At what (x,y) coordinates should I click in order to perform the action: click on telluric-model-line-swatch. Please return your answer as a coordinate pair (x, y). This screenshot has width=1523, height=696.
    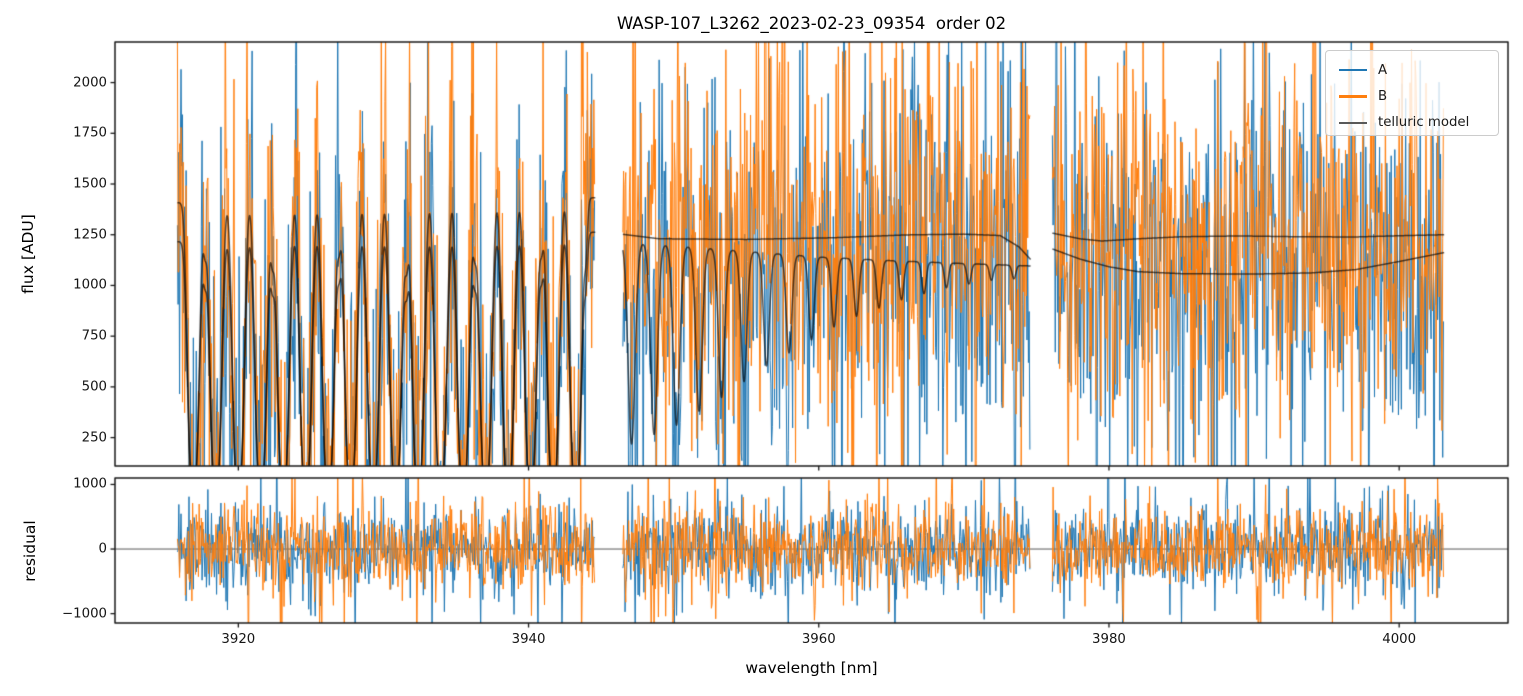
    Looking at the image, I should click on (1353, 122).